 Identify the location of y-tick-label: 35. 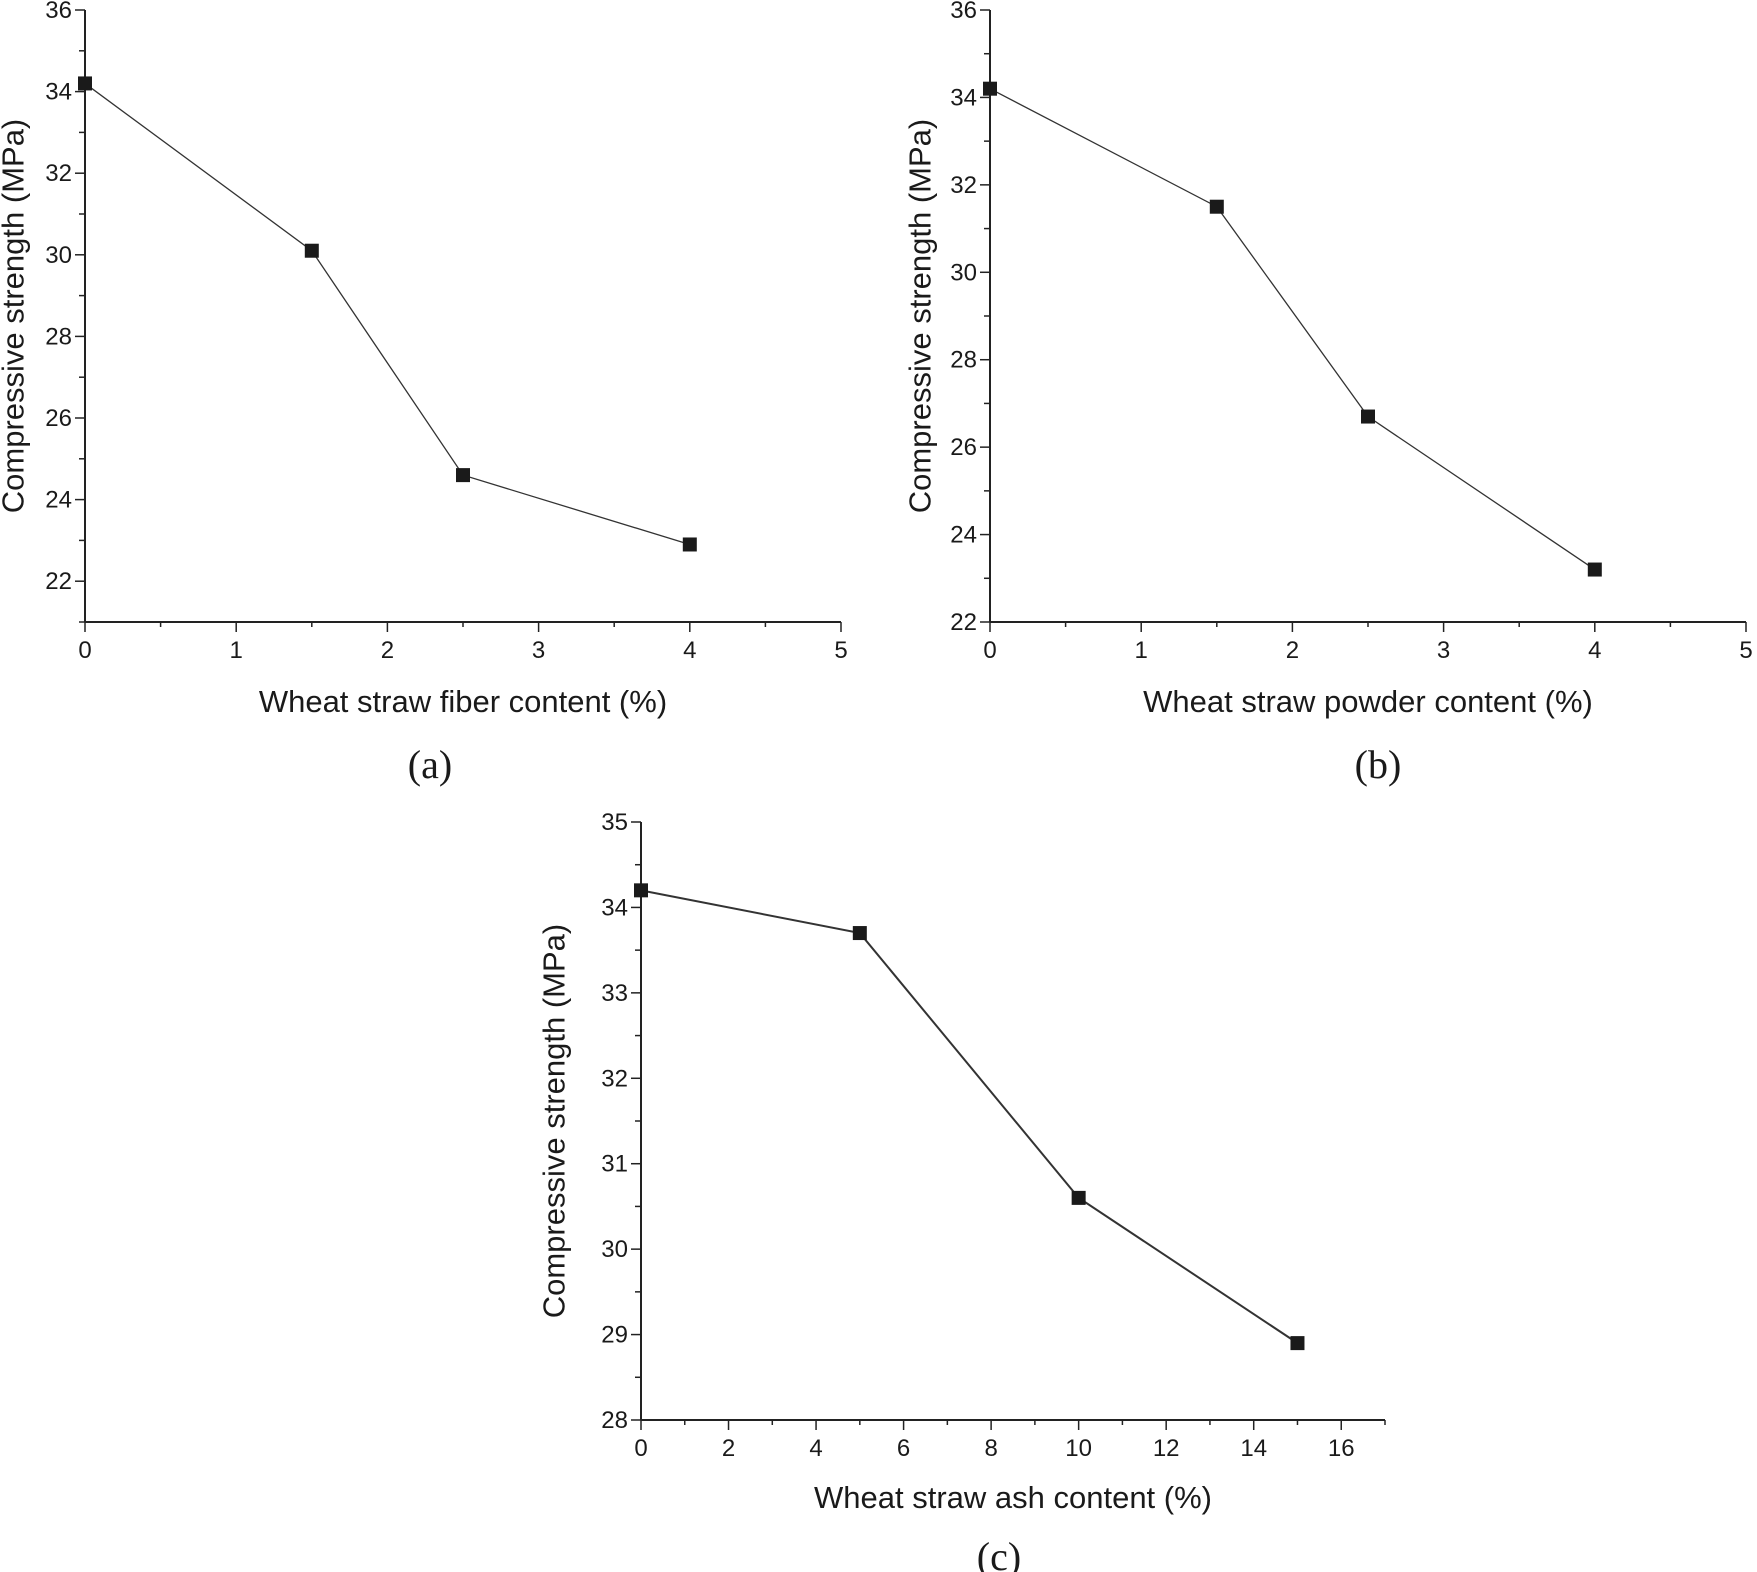
(614, 822).